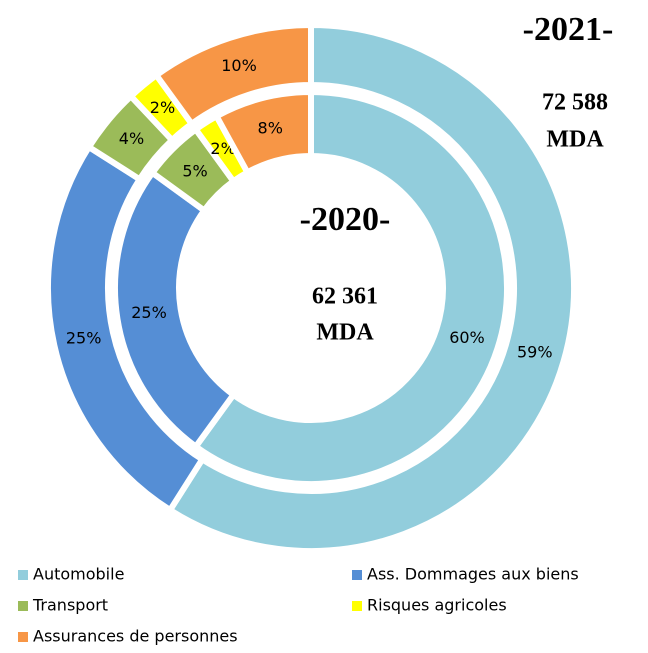  I want to click on data-label: 4%, so click(131, 138).